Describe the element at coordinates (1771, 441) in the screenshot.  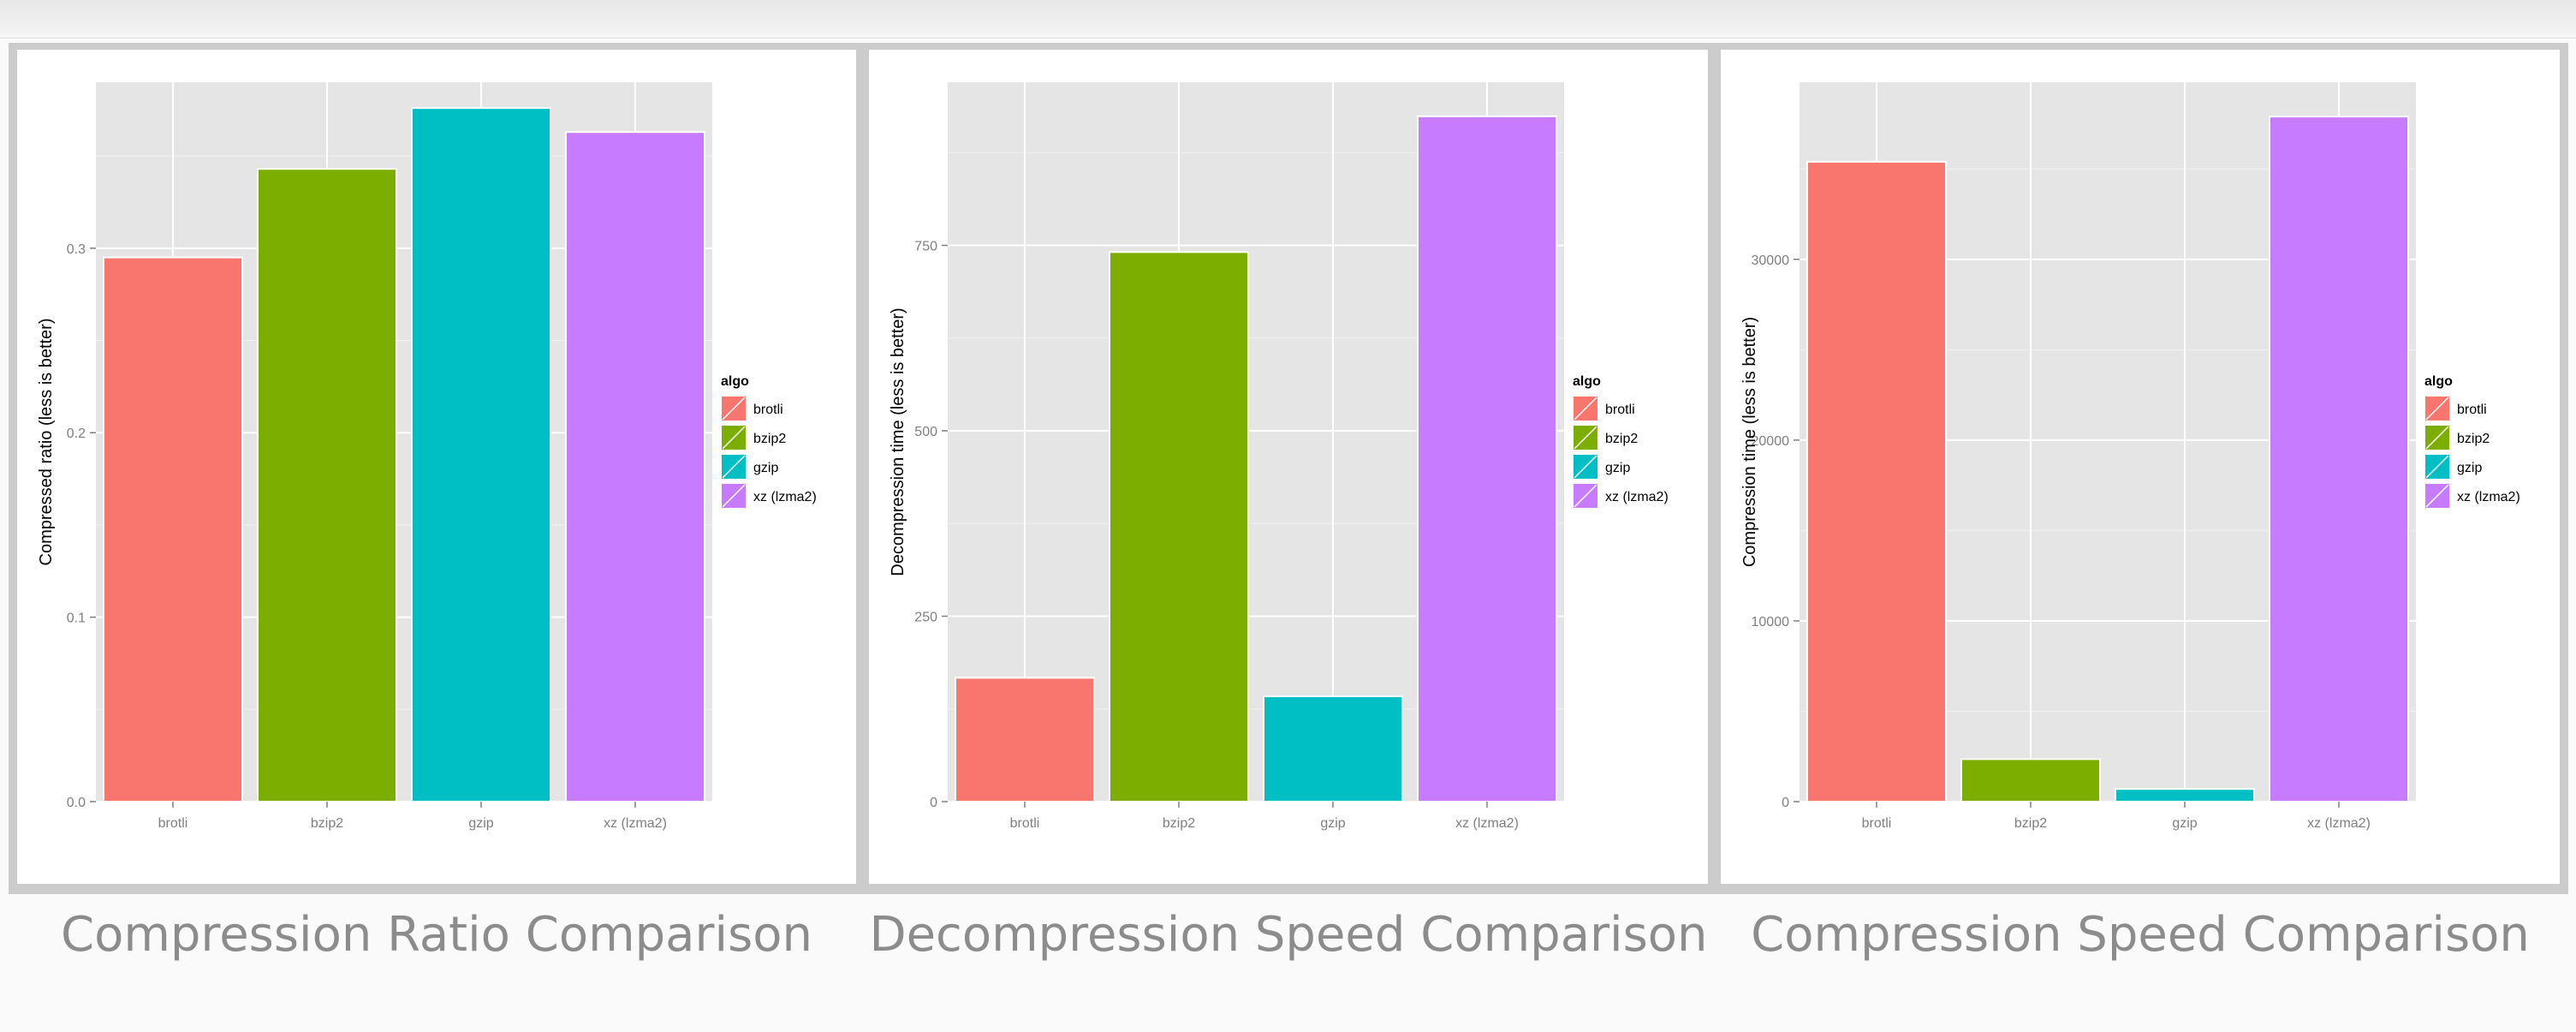
I see `y-tick-label: 20000` at that location.